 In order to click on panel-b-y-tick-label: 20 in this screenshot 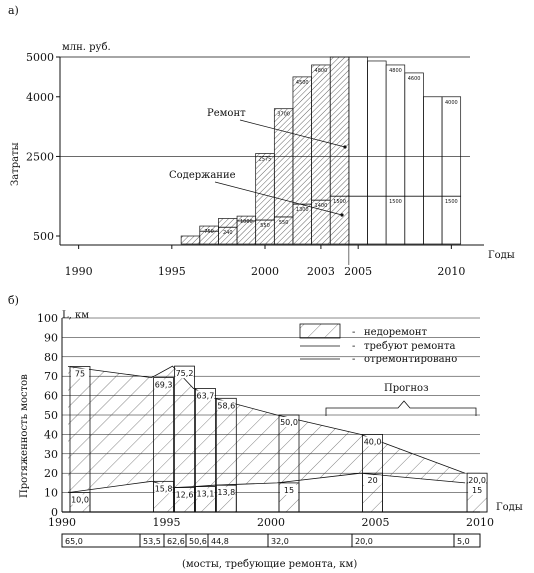, I will do `click(51, 473)`.